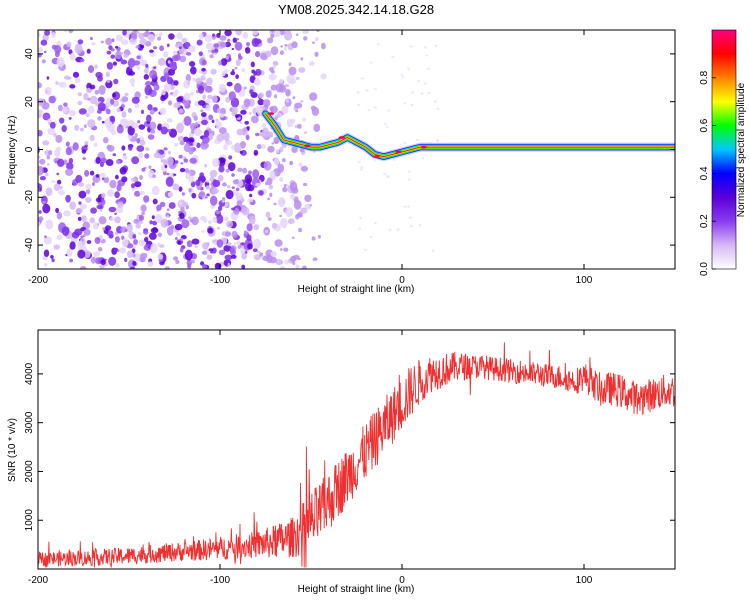 The image size is (750, 600). Describe the element at coordinates (307, 146) in the screenshot. I see `spectrogram-trace-peak` at that location.